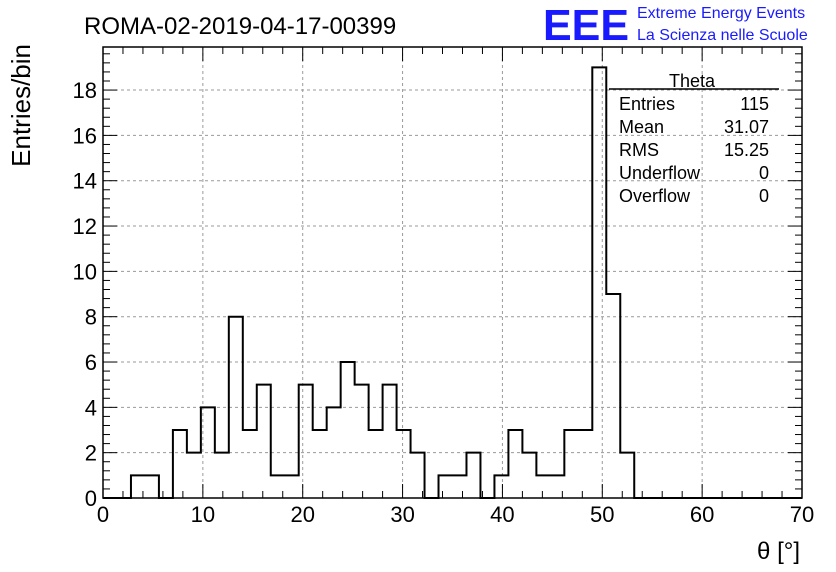 The width and height of the screenshot is (836, 572). I want to click on y-tick-label: 12, so click(85, 226).